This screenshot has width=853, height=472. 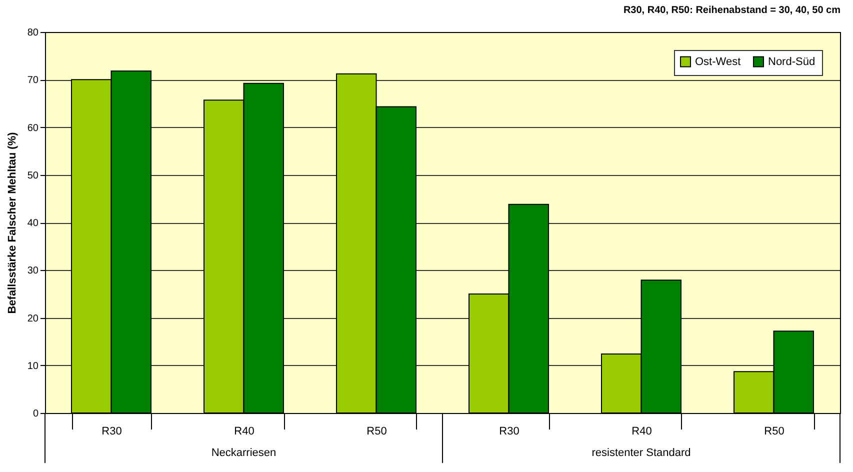 I want to click on y-tick-label: 40, so click(x=33, y=223).